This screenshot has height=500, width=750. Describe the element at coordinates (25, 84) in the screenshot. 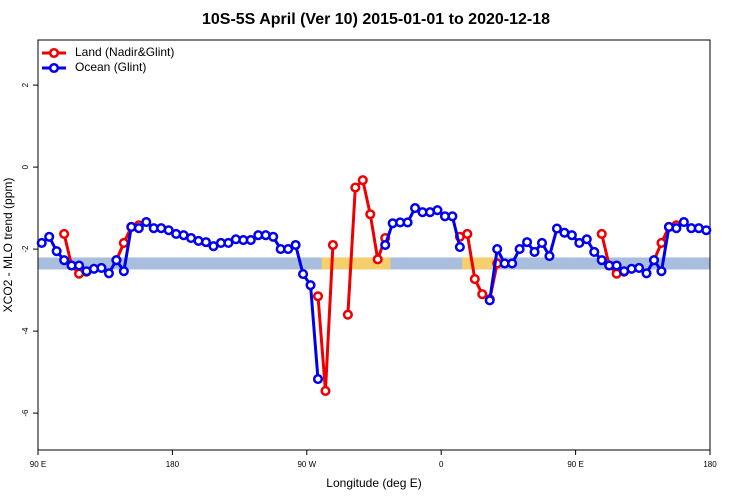

I see `y-tick-label: 2` at that location.